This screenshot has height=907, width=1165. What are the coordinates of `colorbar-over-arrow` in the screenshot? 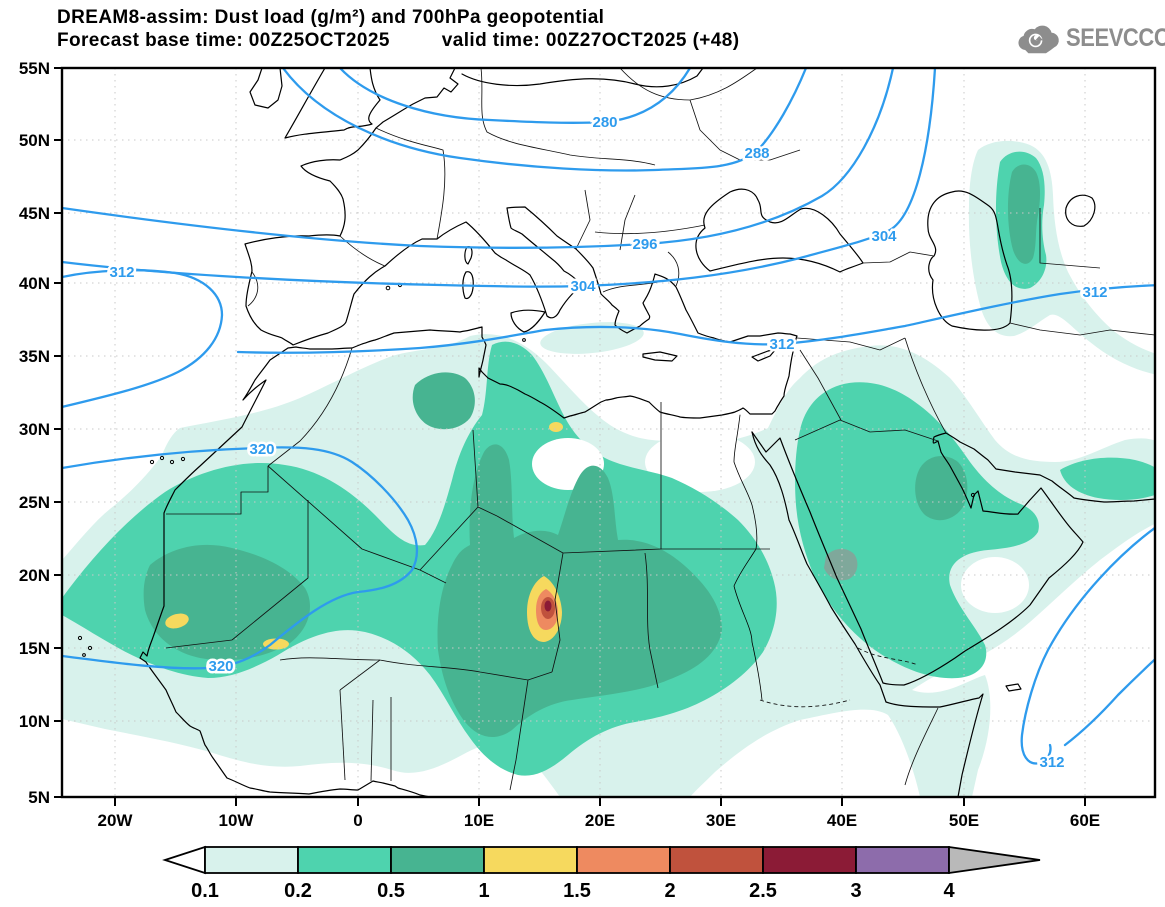 It's located at (994, 860).